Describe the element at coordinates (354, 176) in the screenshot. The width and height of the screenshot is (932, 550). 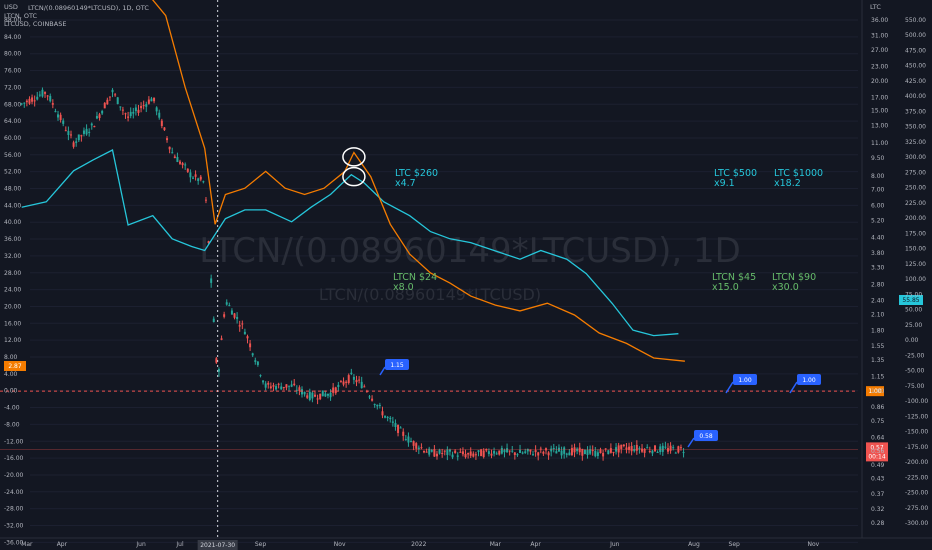
I see `peak-circle-ltc` at that location.